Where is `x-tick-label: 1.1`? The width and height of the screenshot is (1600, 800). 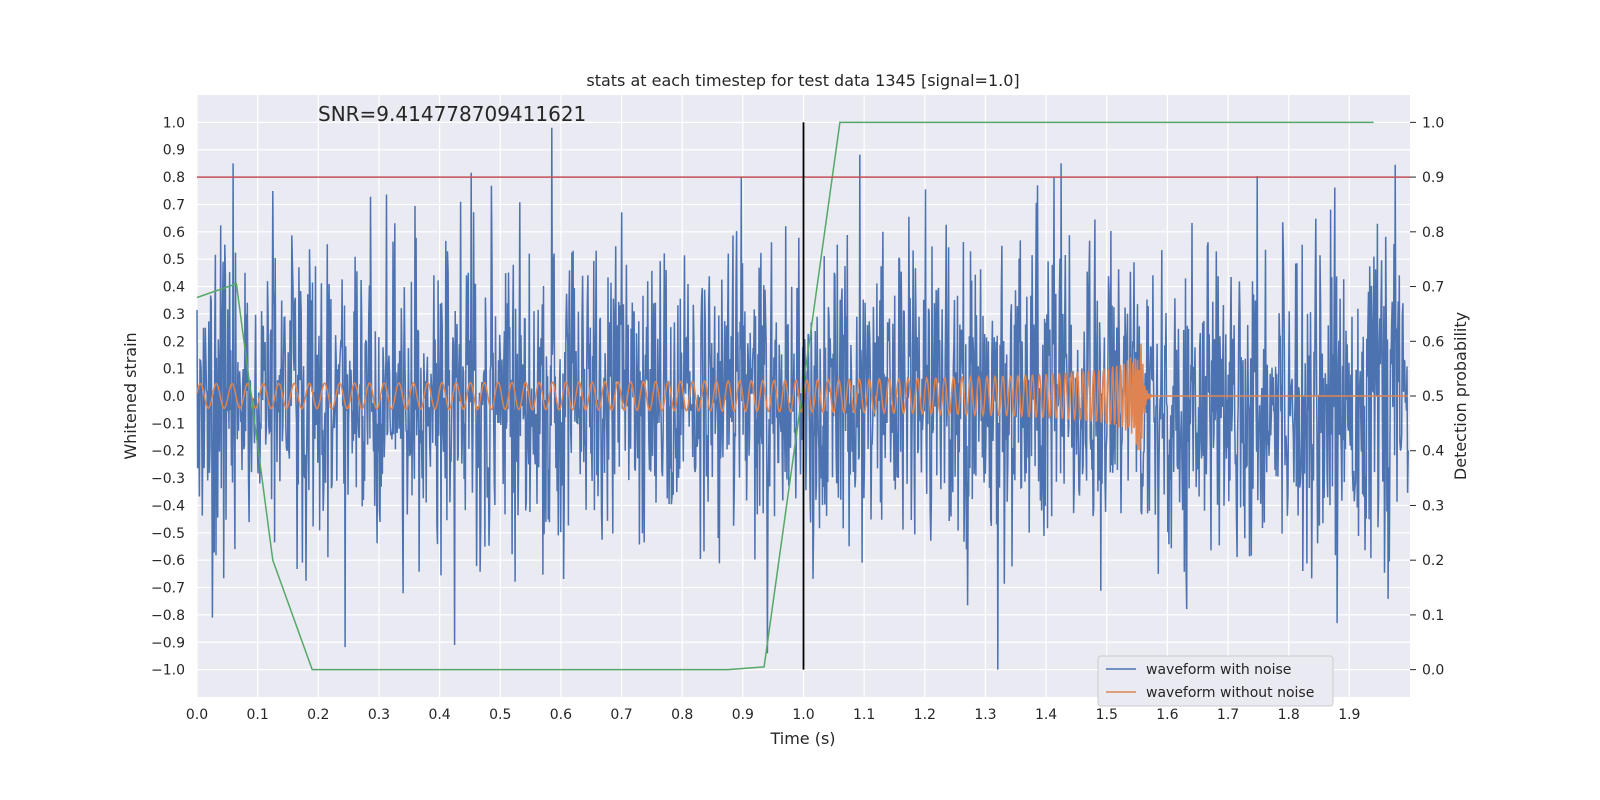 x-tick-label: 1.1 is located at coordinates (864, 715).